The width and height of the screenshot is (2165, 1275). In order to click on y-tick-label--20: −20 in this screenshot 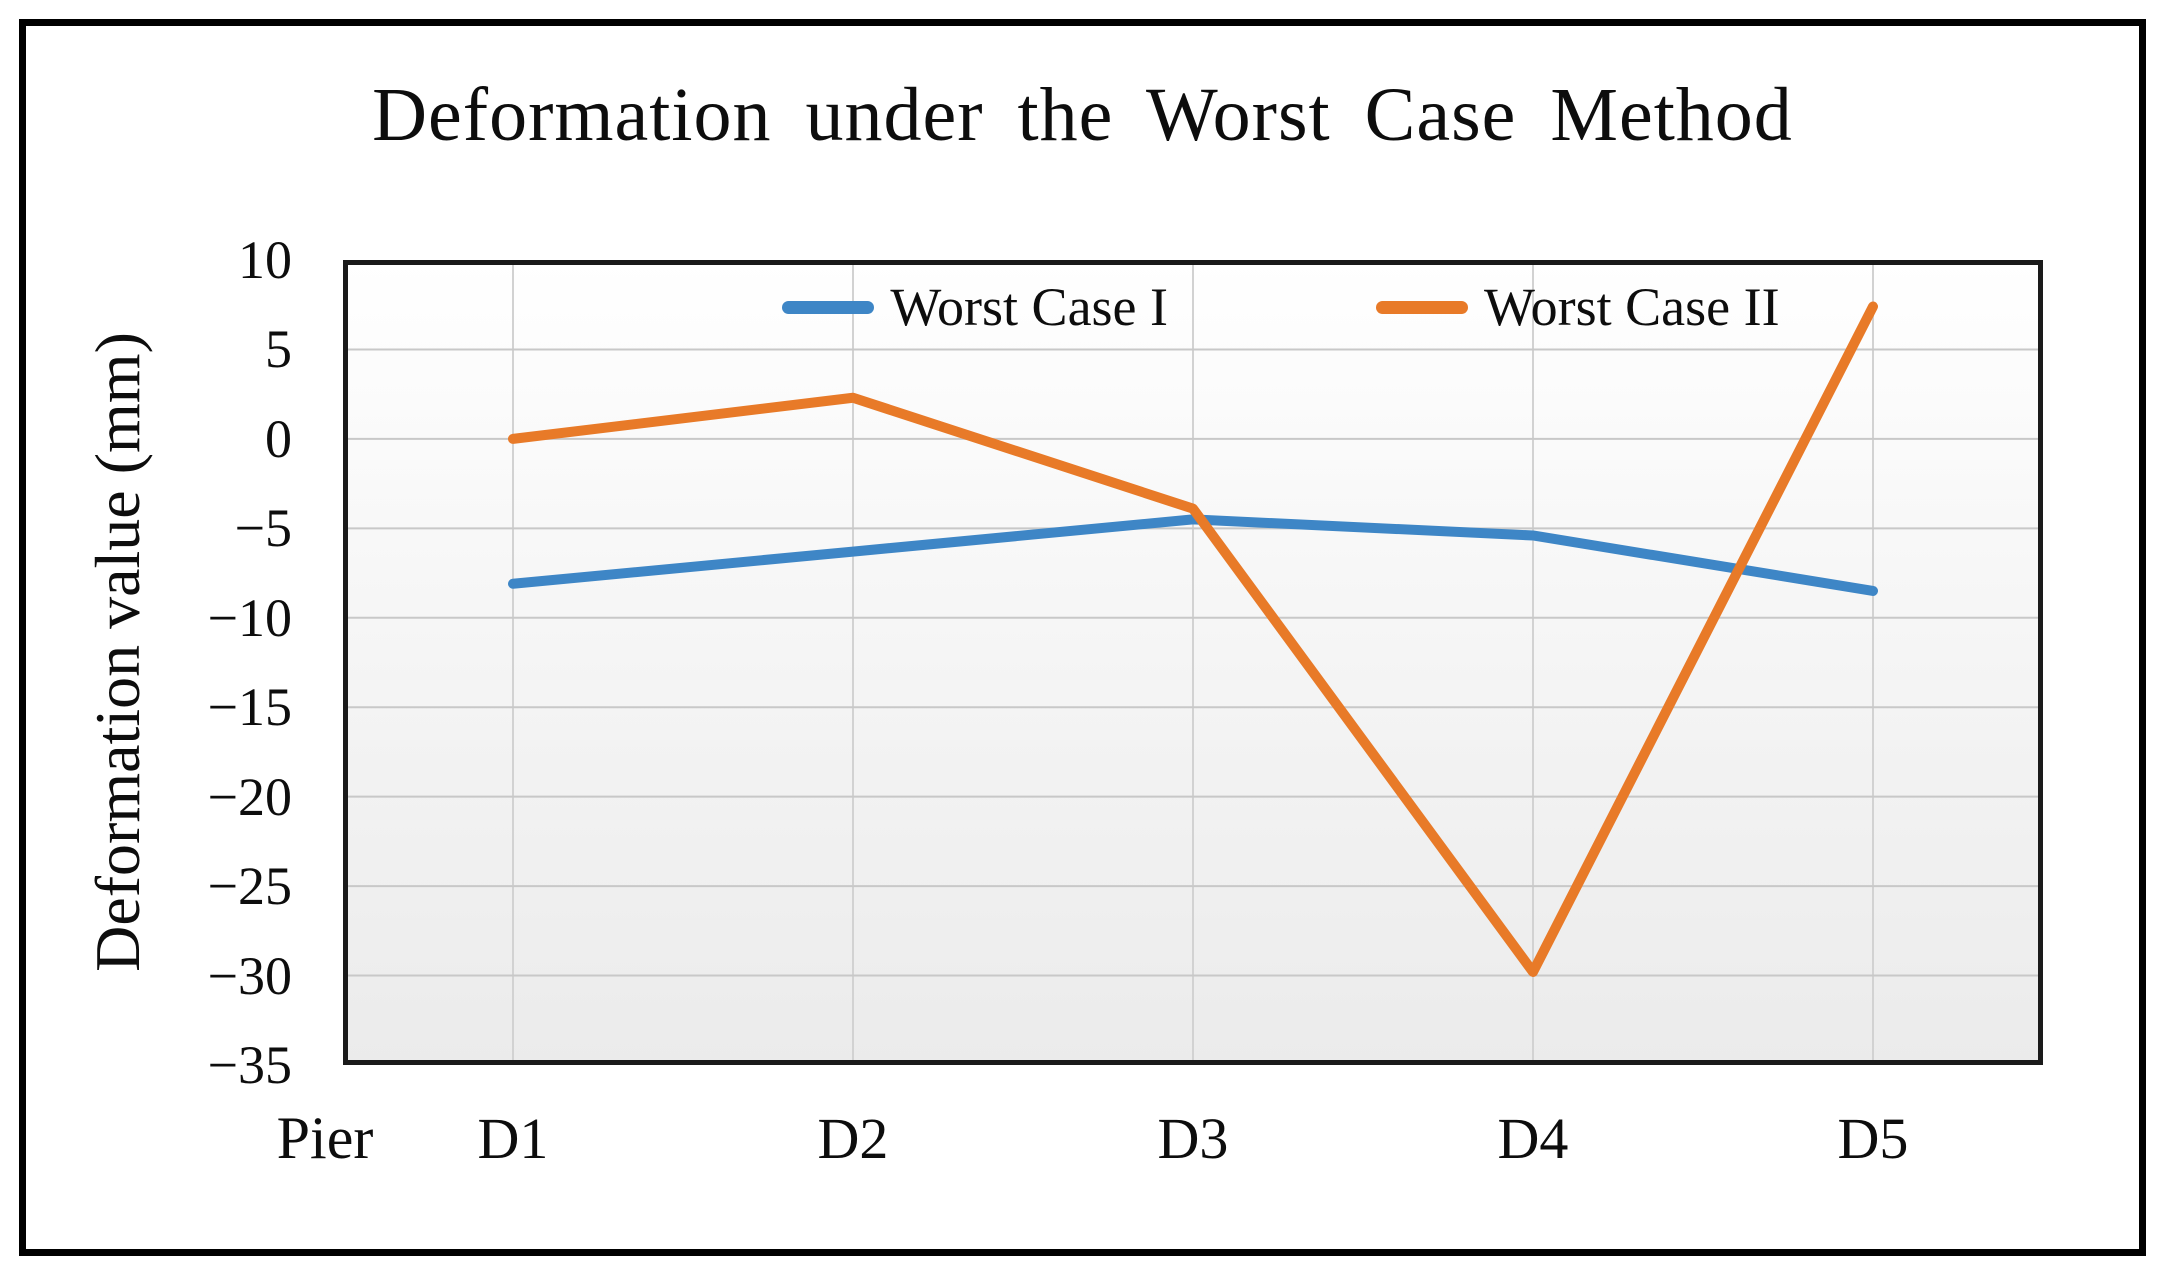, I will do `click(249, 796)`.